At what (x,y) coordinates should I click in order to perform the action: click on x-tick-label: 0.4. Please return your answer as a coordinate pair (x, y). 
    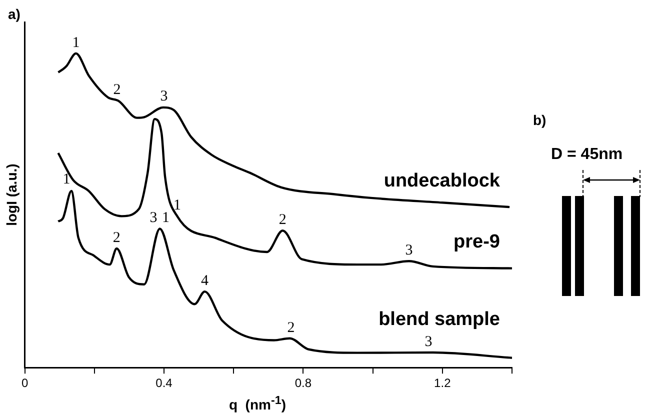
    Looking at the image, I should click on (164, 383).